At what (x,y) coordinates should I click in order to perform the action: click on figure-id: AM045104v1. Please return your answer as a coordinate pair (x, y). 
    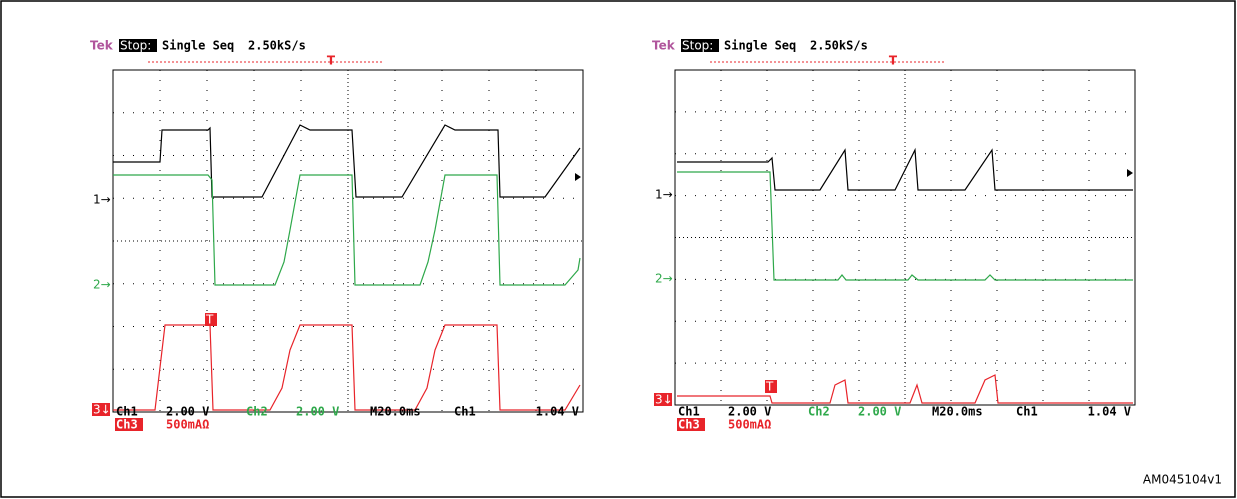
    Looking at the image, I should click on (1182, 480).